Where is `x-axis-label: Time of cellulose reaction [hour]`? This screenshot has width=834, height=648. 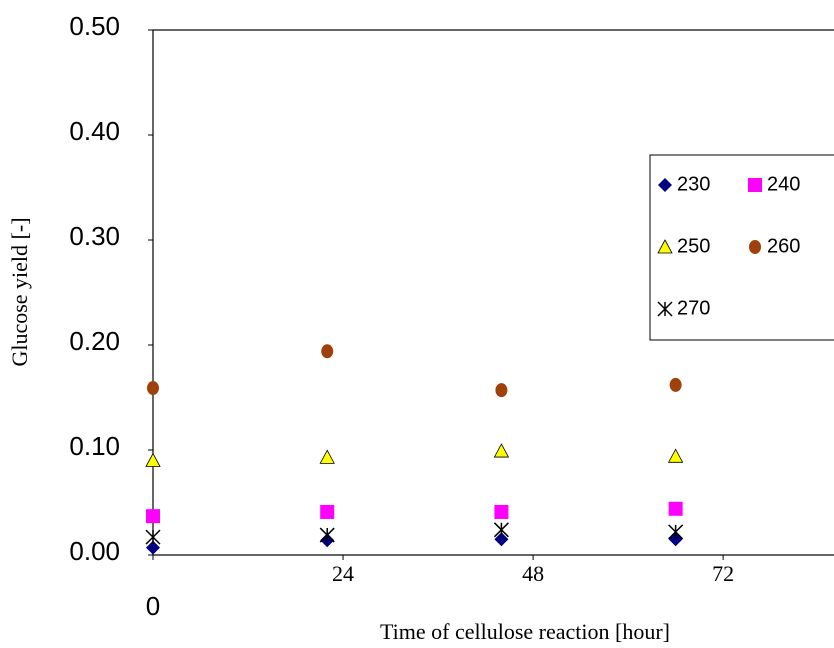 x-axis-label: Time of cellulose reaction [hour] is located at coordinates (525, 631).